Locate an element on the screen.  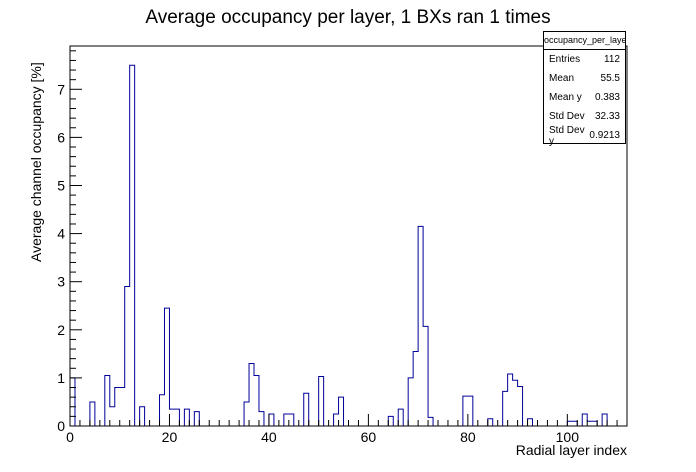
stats-label: Std Dev y is located at coordinates (567, 135).